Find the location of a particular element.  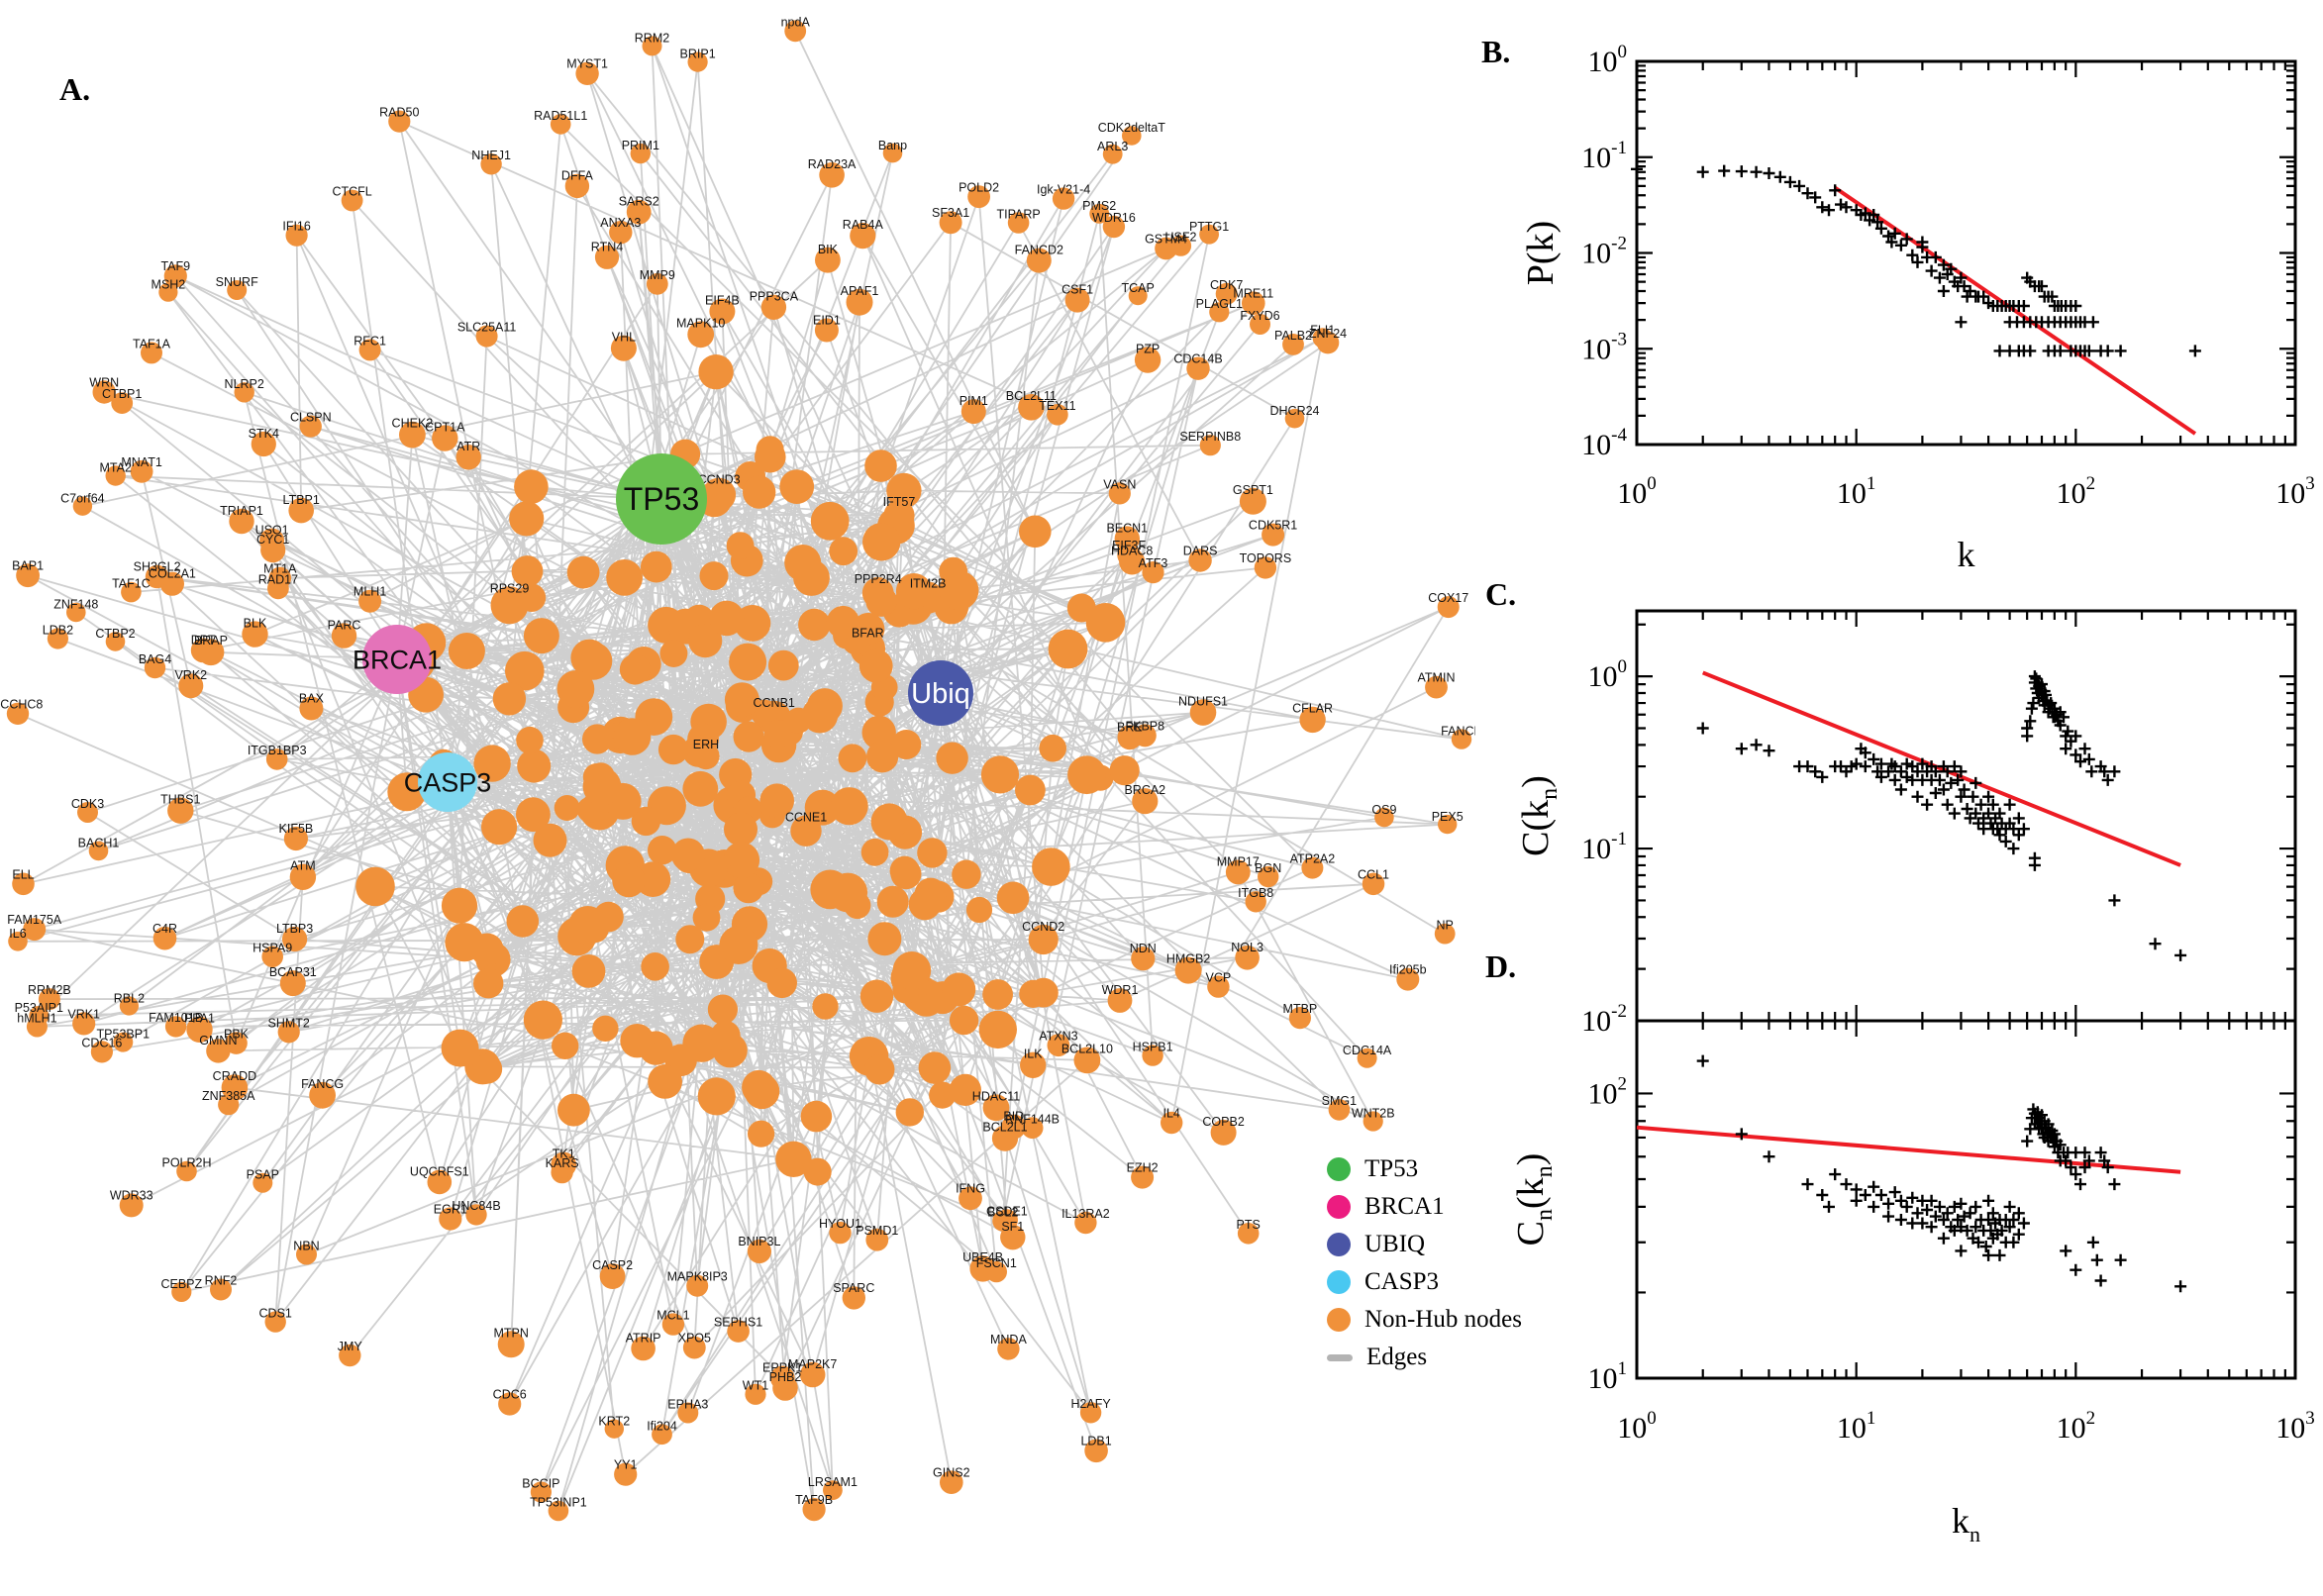

gene-label: FANCE is located at coordinates (1458, 731).